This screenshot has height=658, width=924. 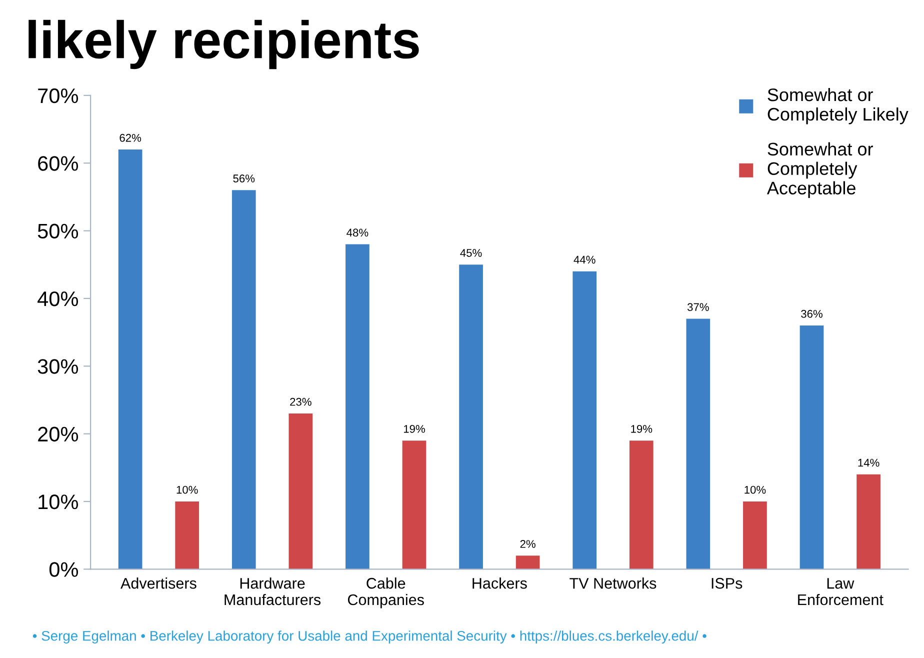 I want to click on data-label: 56%, so click(x=244, y=178).